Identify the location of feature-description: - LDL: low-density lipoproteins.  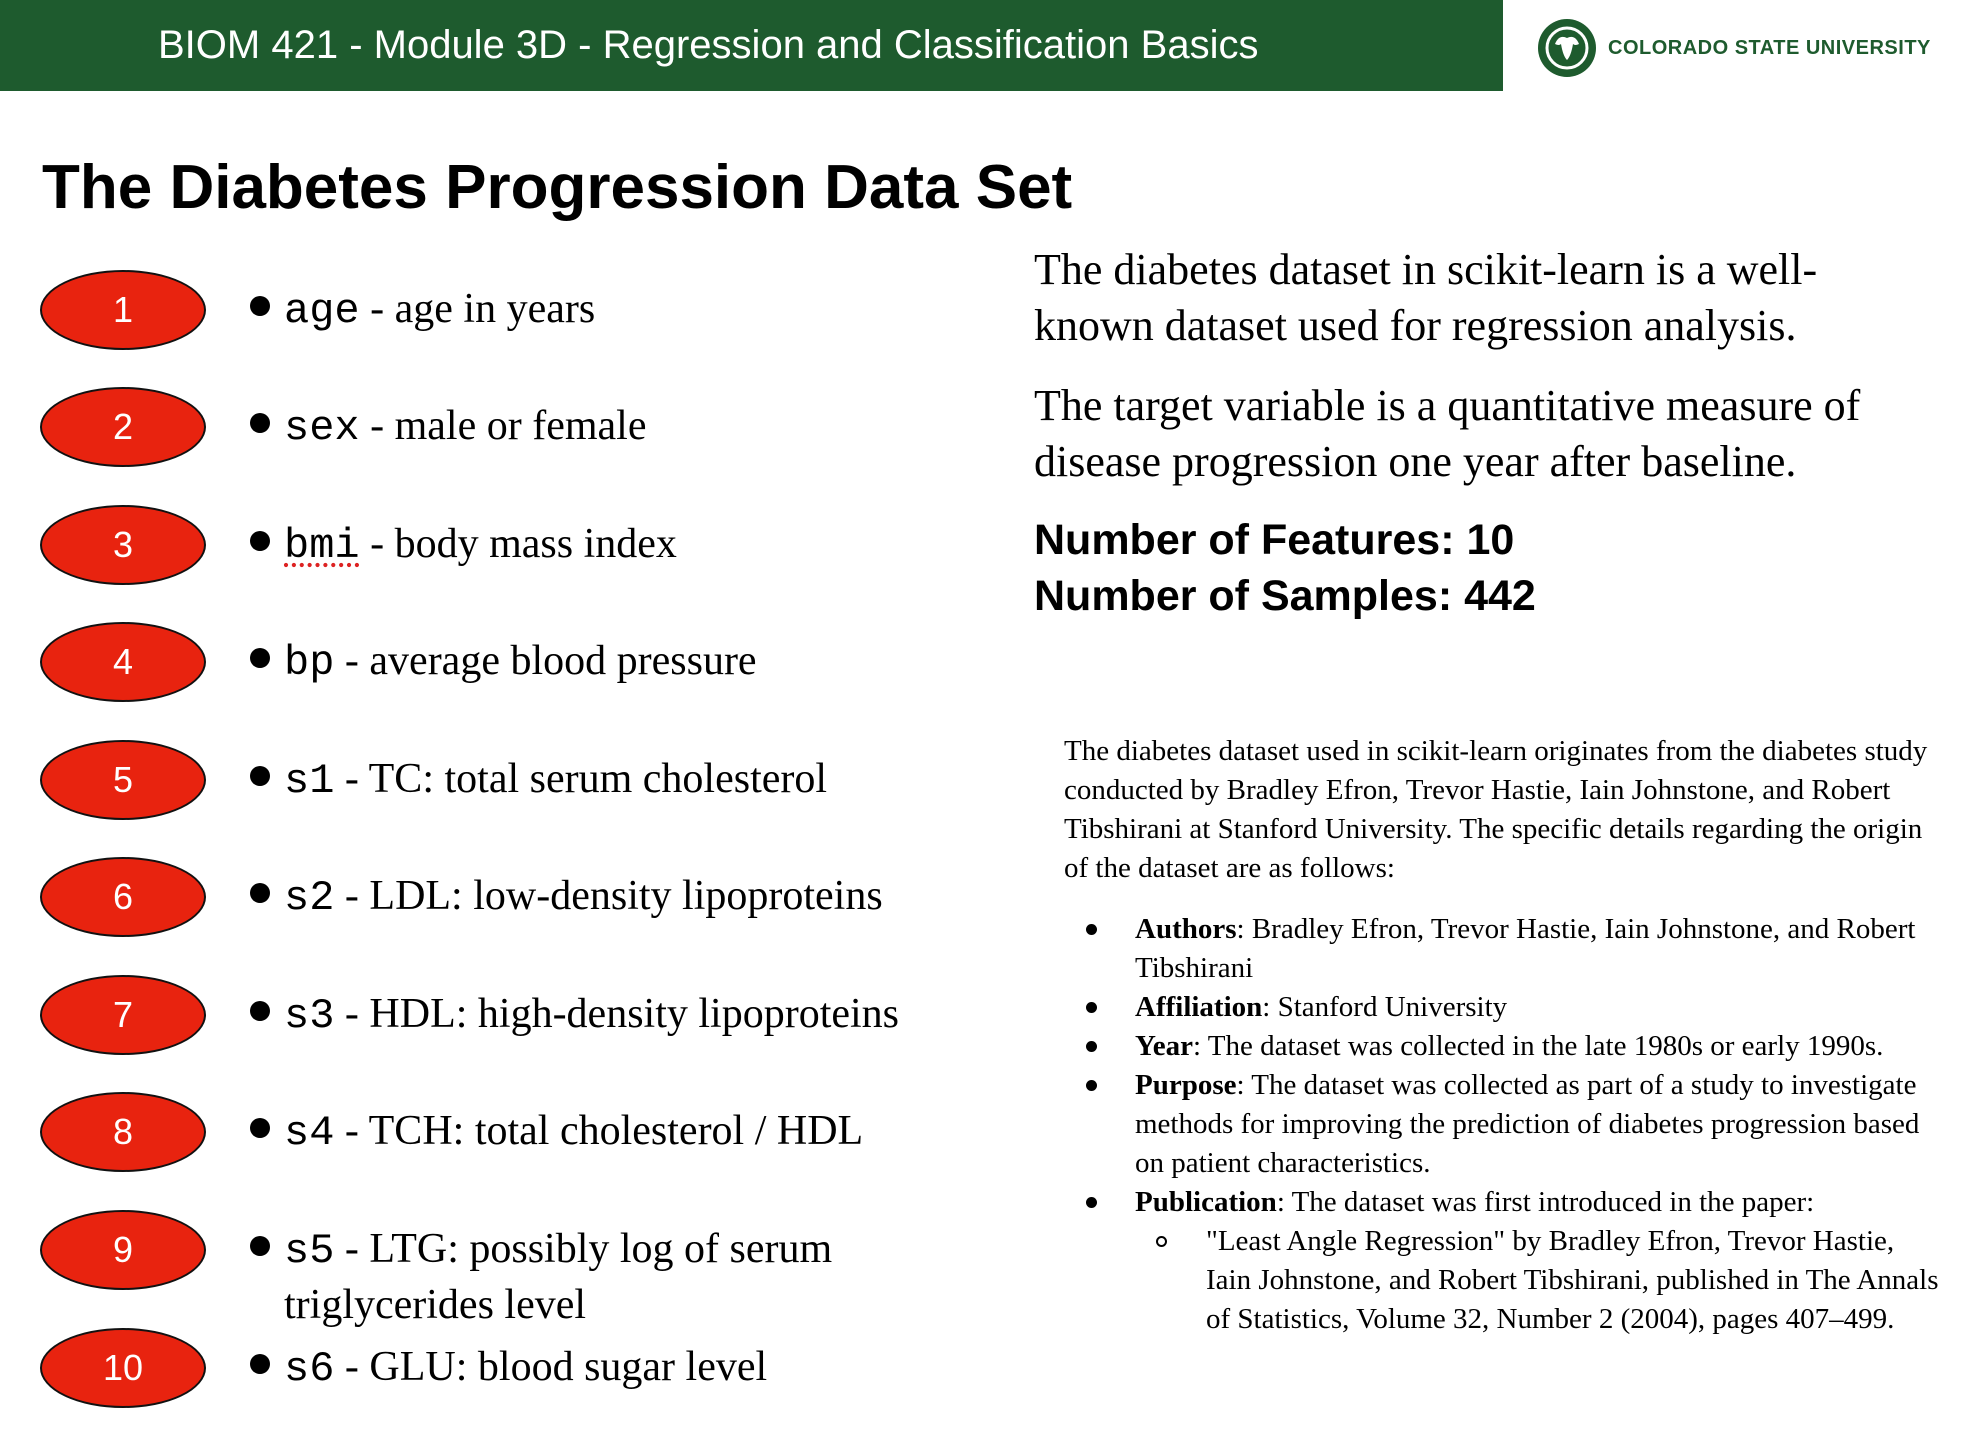
(608, 896).